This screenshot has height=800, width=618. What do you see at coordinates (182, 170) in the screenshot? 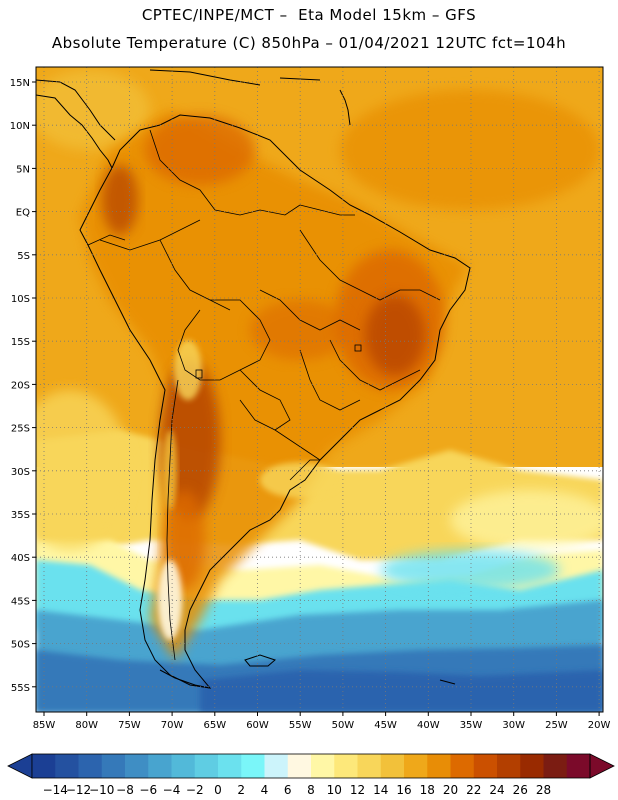
I see `border-colombia-venezuela` at bounding box center [182, 170].